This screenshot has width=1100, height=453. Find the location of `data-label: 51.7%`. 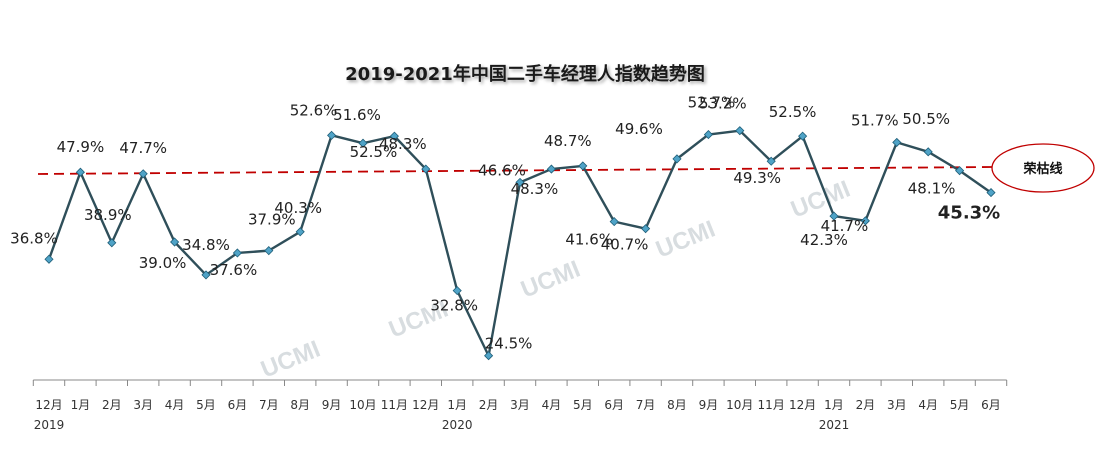

data-label: 51.7% is located at coordinates (875, 120).